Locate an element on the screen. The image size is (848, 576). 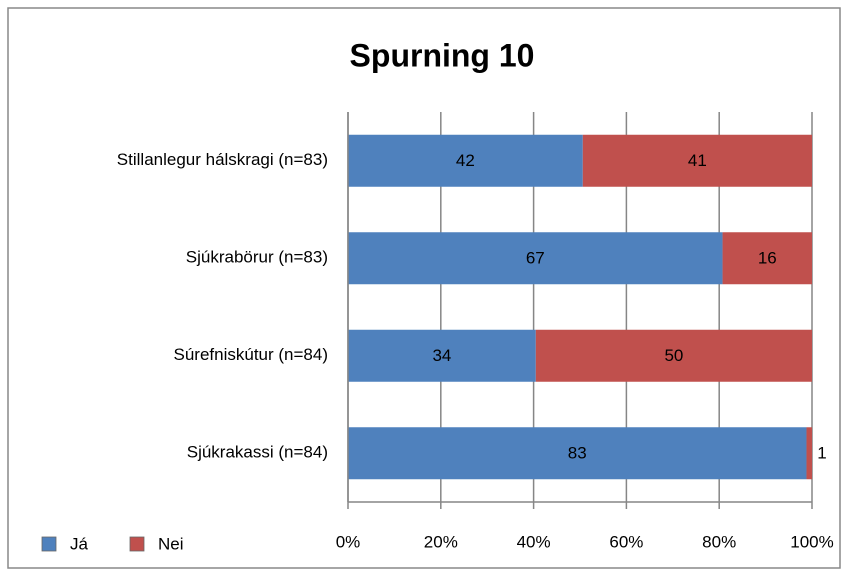
data-label: 1 is located at coordinates (821, 453).